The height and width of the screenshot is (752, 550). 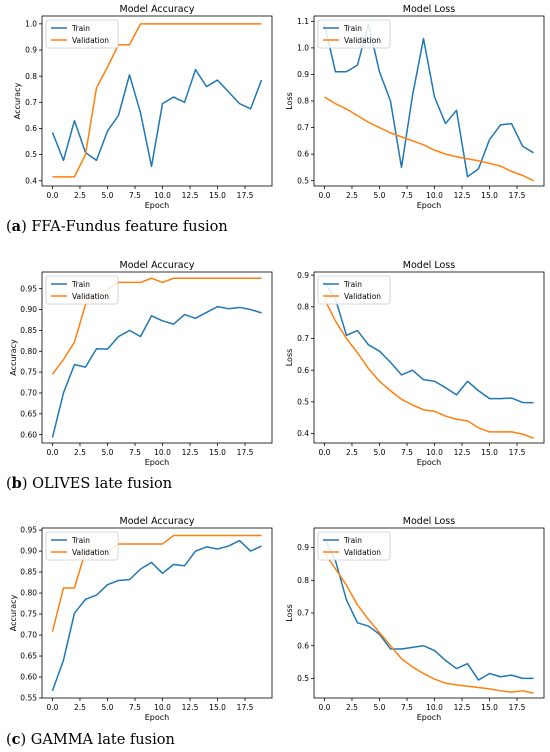 I want to click on caption-c: (c) GAMMA late fusion, so click(x=90, y=739).